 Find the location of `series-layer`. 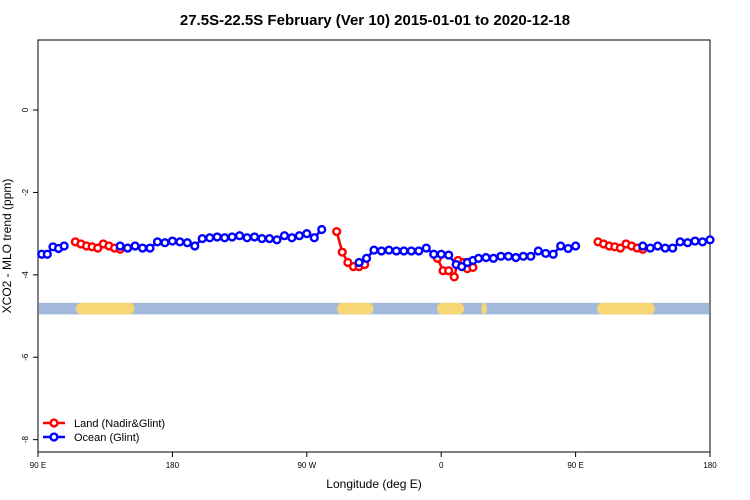

series-layer is located at coordinates (376, 253).